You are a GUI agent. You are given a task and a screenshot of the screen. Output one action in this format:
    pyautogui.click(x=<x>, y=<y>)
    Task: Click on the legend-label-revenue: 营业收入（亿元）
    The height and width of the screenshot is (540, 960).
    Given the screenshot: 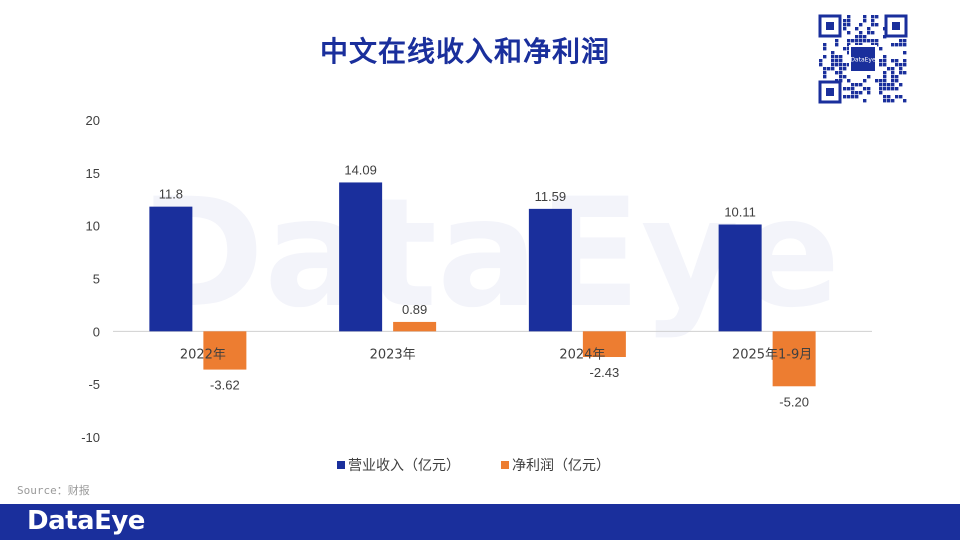 What is the action you would take?
    pyautogui.click(x=404, y=466)
    